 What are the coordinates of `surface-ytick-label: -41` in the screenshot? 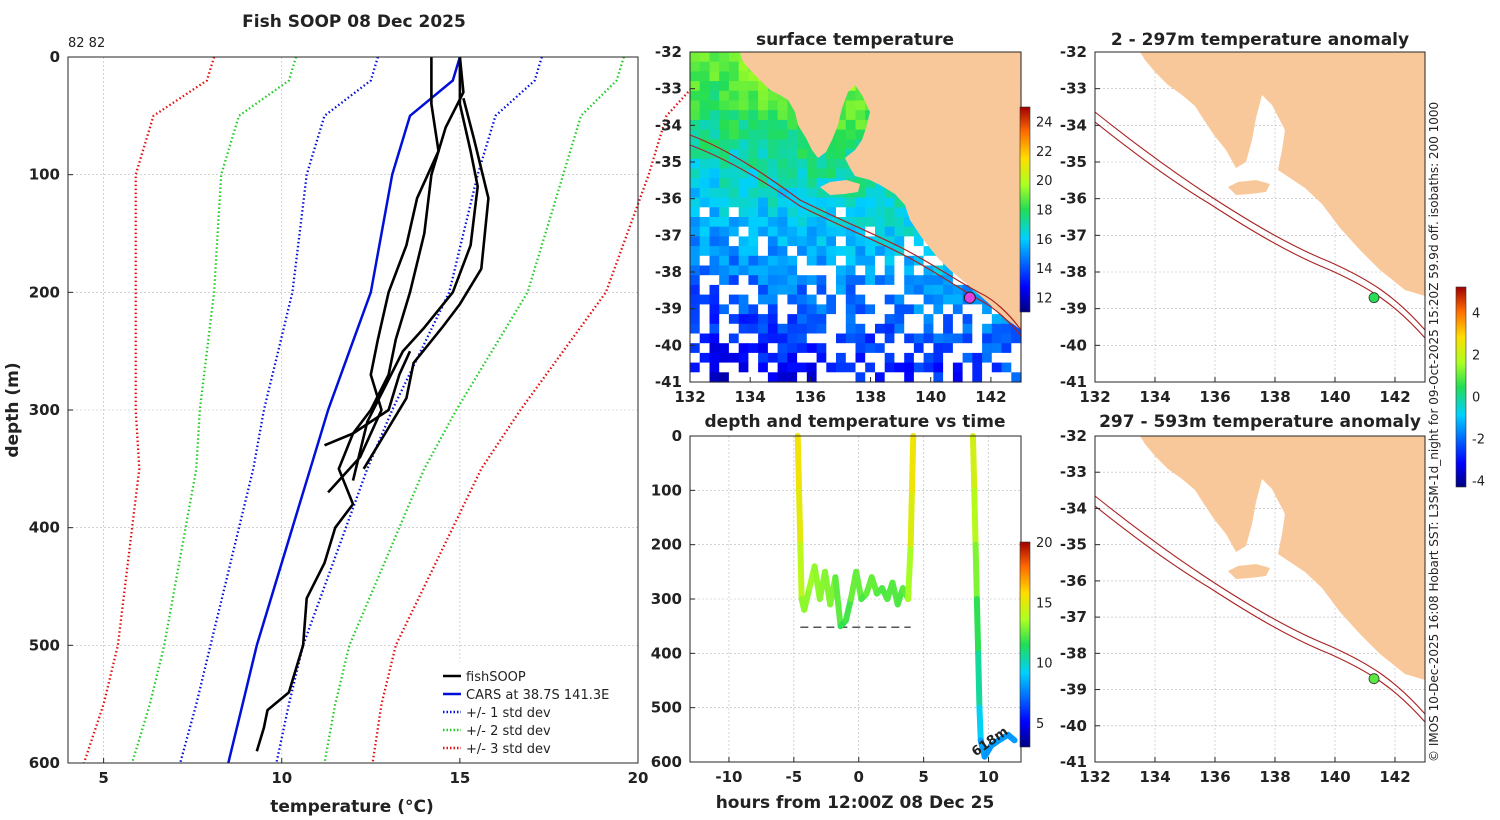 It's located at (668, 382).